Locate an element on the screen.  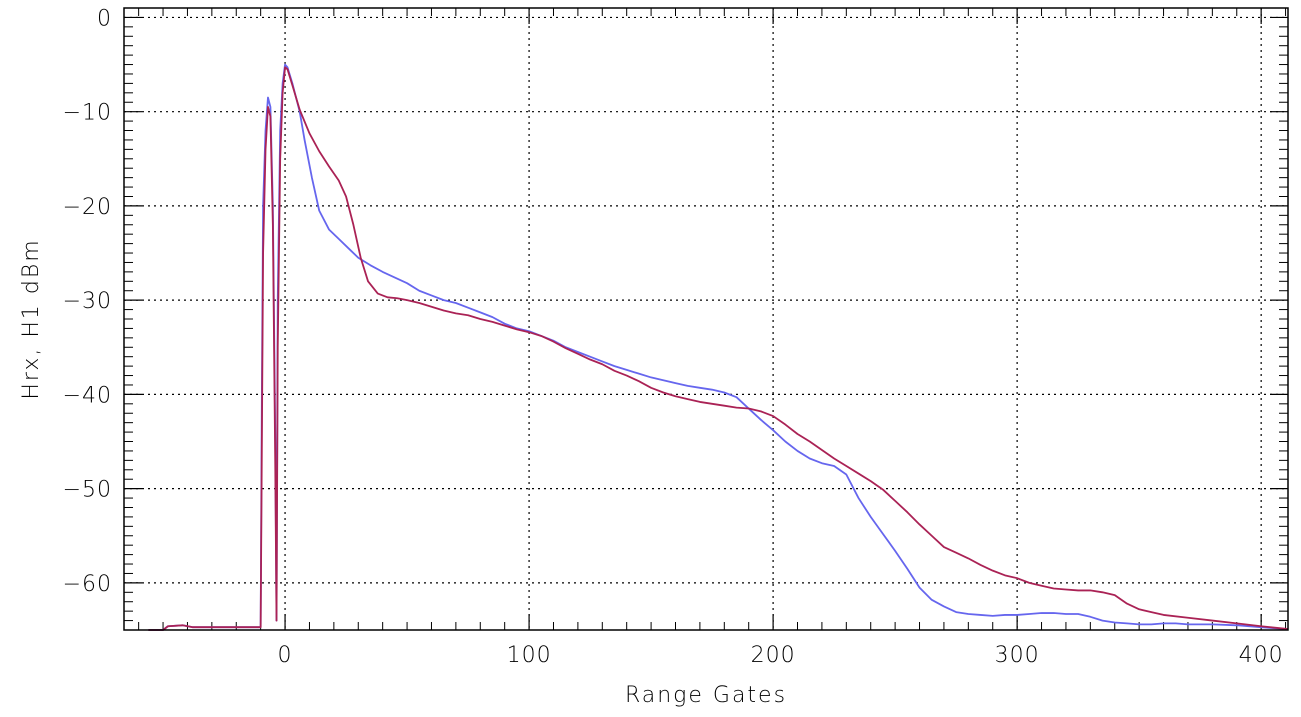
x-tick-labels: 0 100 200 300 400 is located at coordinates (781, 655).